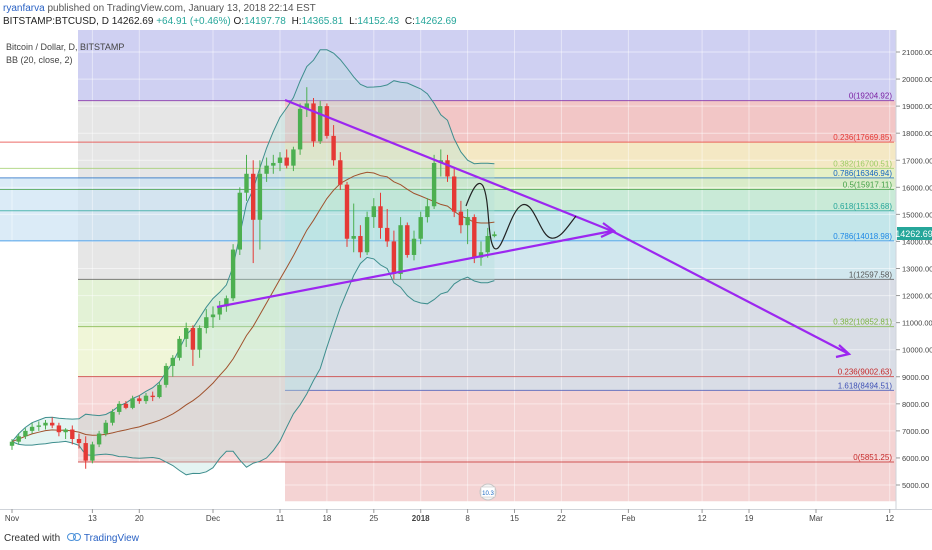 Image resolution: width=932 pixels, height=550 pixels. I want to click on price-tick-label: 5000.00, so click(915, 485).